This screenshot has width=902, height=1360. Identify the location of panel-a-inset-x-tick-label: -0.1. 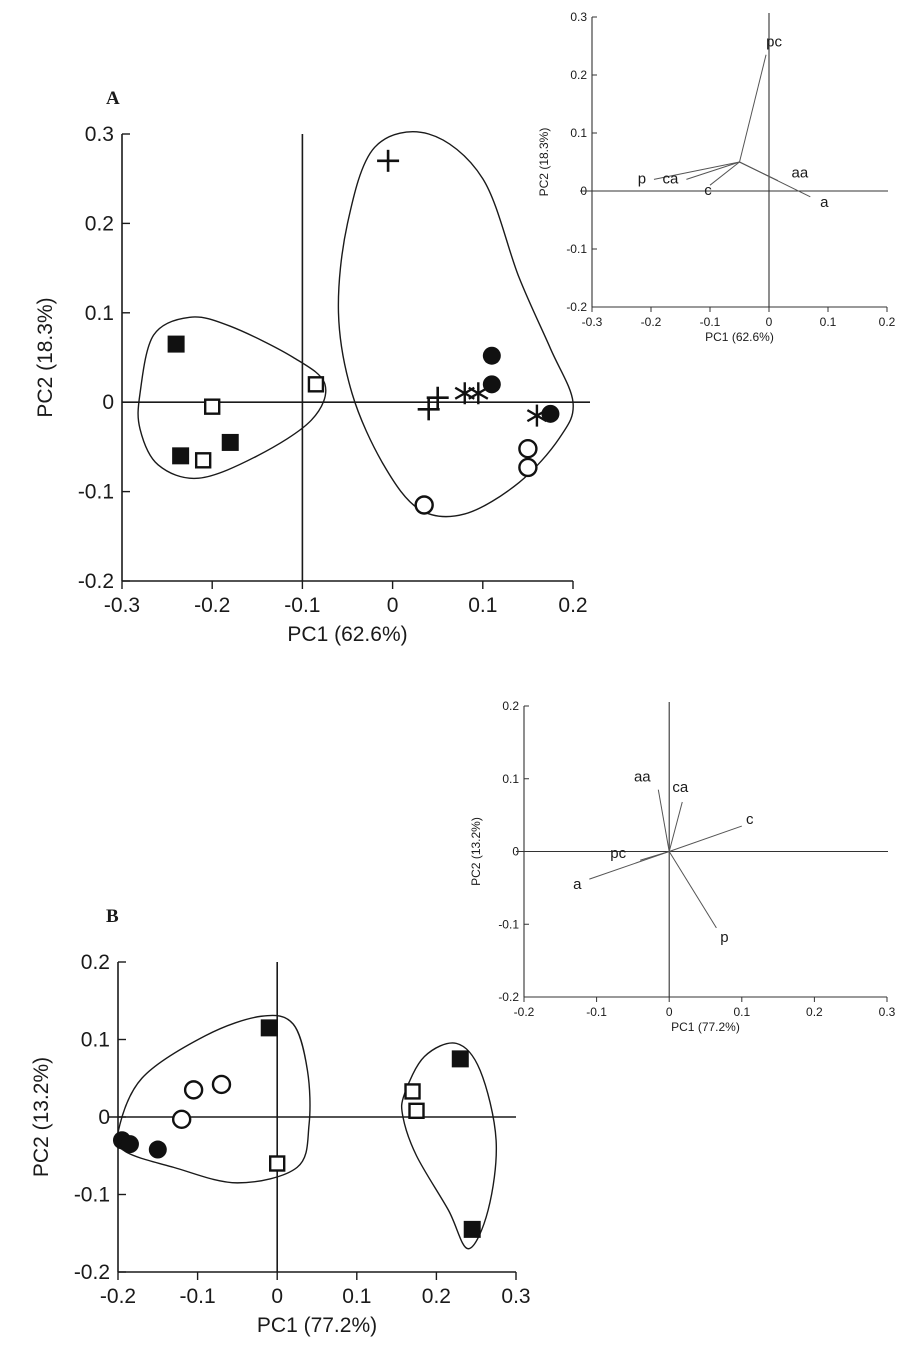
(710, 322).